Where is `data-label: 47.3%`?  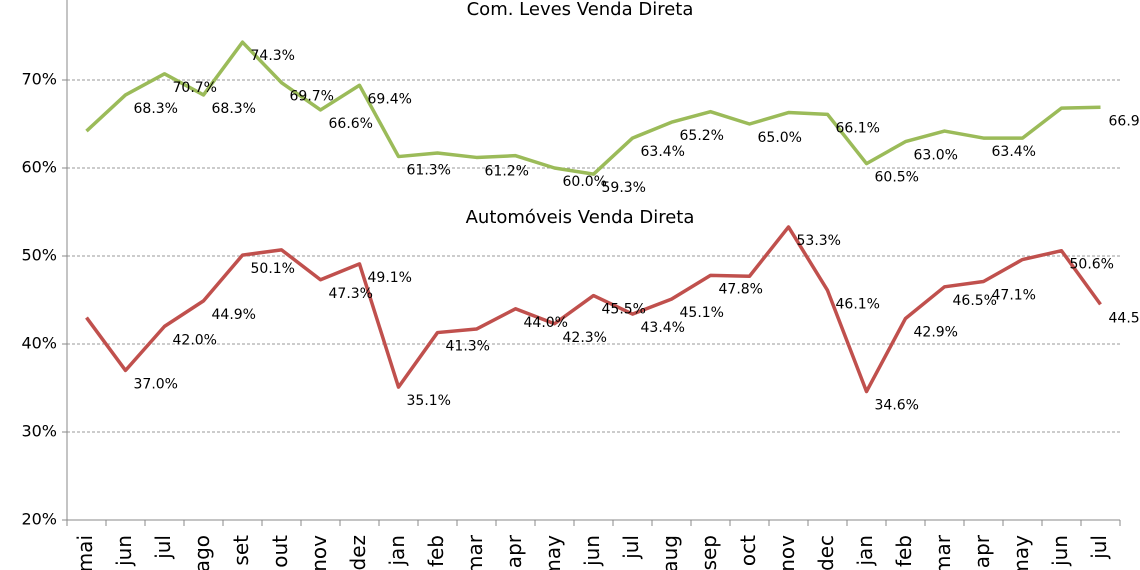
data-label: 47.3% is located at coordinates (351, 294).